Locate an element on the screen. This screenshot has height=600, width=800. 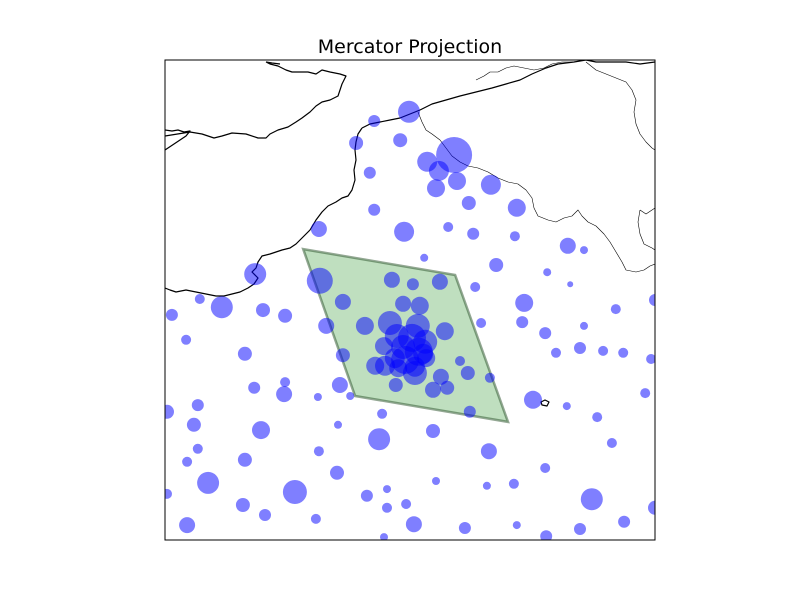
border-belgium-netherlands is located at coordinates (524, 71).